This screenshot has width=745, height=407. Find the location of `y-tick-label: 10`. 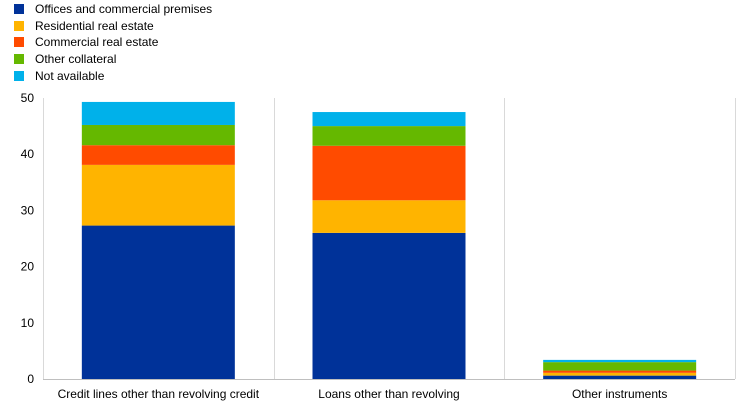

y-tick-label: 10 is located at coordinates (28, 323).